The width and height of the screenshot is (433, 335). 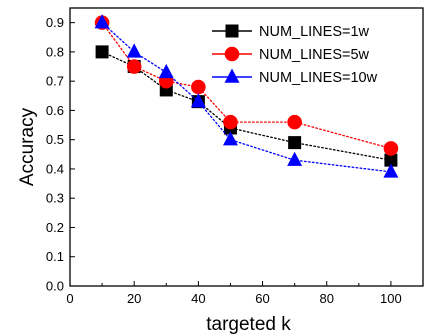 What do you see at coordinates (55, 51) in the screenshot?
I see `y-tick-label: 0.8` at bounding box center [55, 51].